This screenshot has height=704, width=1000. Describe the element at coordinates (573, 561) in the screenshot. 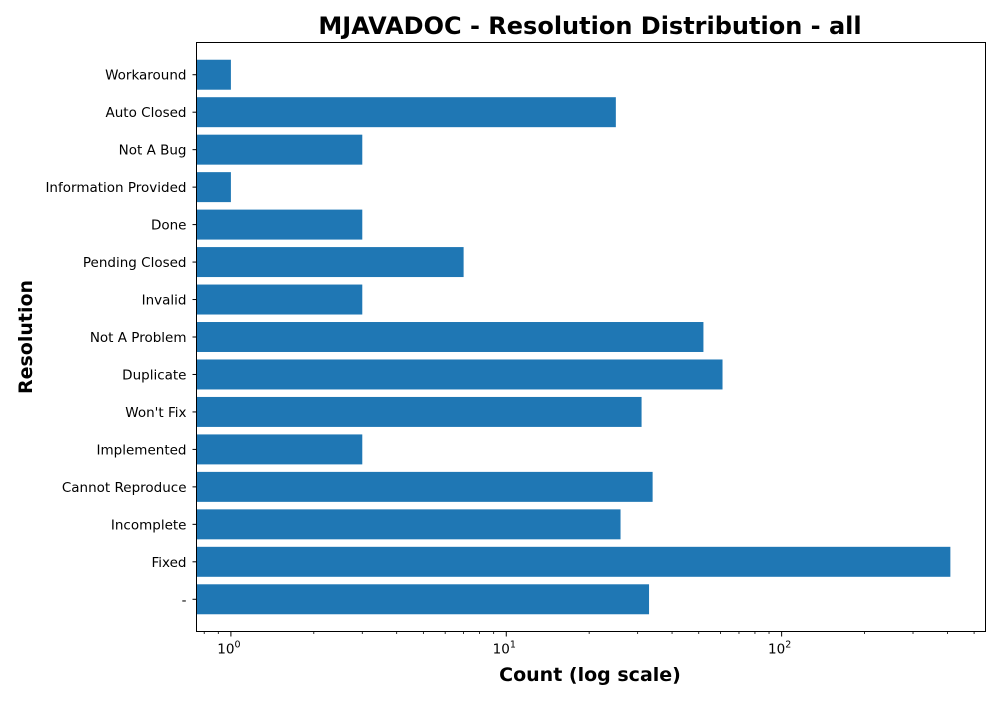

I see `bar-fixed` at that location.